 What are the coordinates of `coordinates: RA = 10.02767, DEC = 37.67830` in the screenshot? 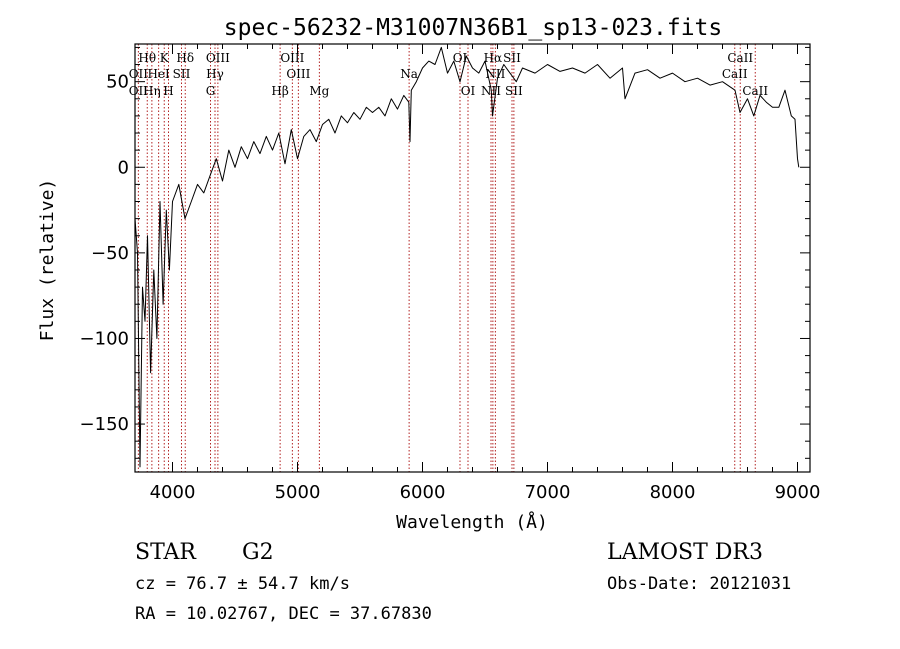 It's located at (283, 614).